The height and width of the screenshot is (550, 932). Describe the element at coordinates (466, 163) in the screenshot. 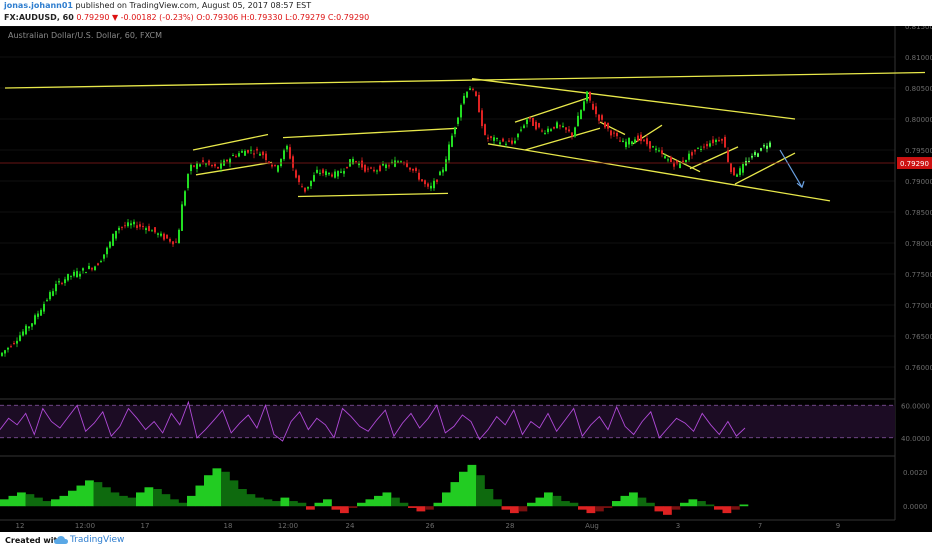

I see `last-price-line: 0.79290` at that location.